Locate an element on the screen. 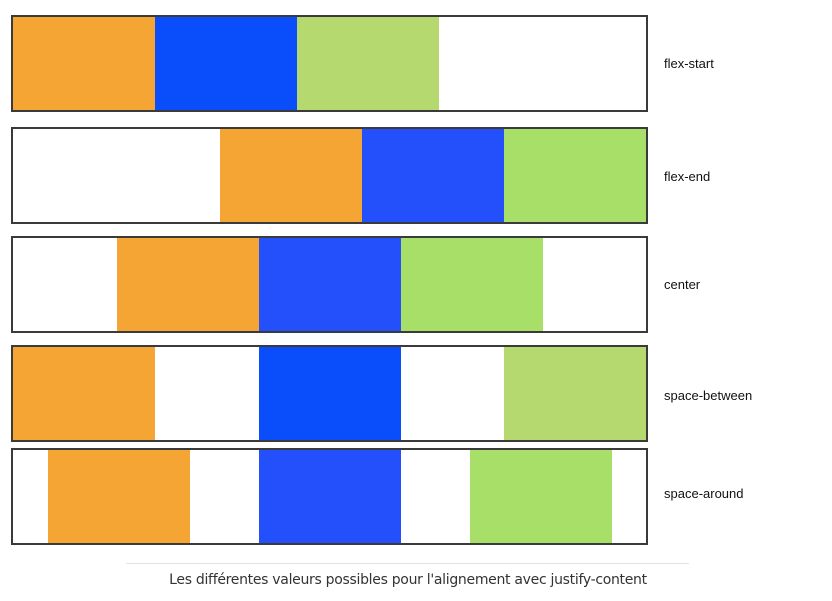 Image resolution: width=832 pixels, height=601 pixels. row-center is located at coordinates (329, 284).